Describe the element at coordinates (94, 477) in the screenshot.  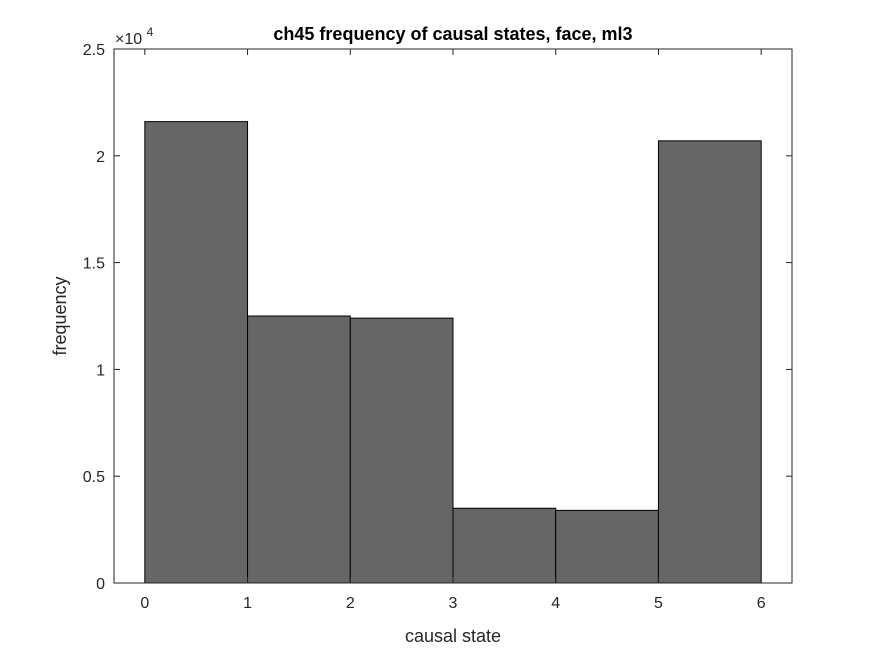
I see `y-tick-label: 0.5` at that location.